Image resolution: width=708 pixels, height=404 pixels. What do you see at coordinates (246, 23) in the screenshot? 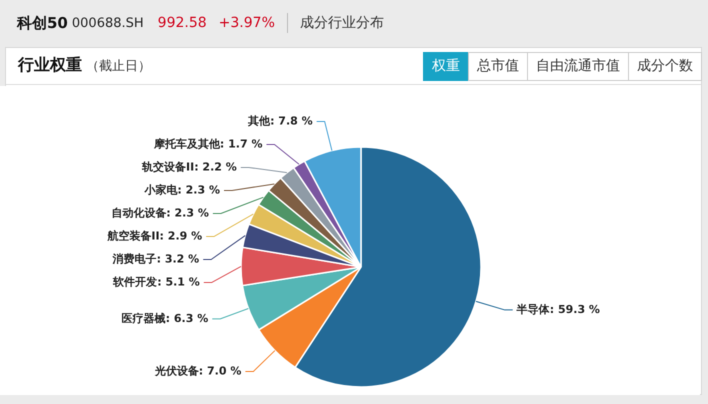
I see `text: +3.97%` at bounding box center [246, 23].